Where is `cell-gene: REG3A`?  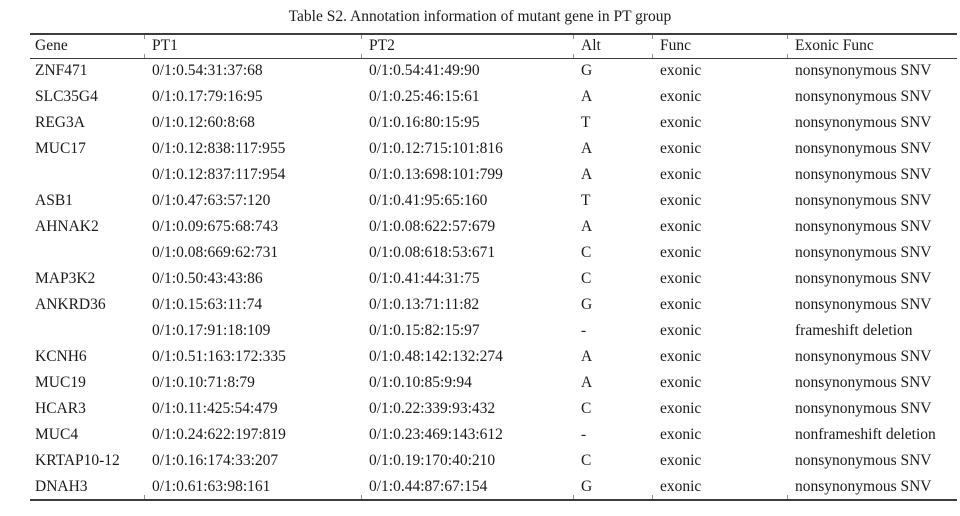
cell-gene: REG3A is located at coordinates (60, 122).